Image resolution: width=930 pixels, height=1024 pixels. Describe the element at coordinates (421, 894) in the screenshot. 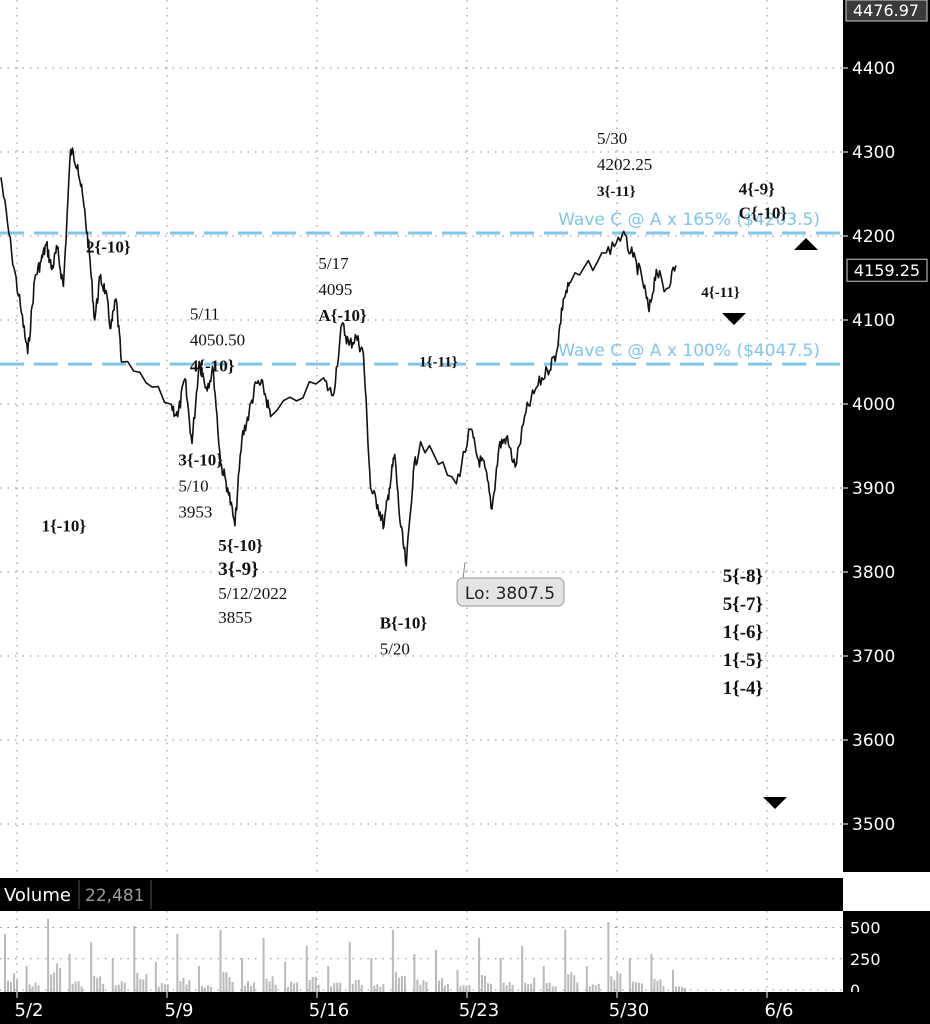

I see `volume-header` at that location.